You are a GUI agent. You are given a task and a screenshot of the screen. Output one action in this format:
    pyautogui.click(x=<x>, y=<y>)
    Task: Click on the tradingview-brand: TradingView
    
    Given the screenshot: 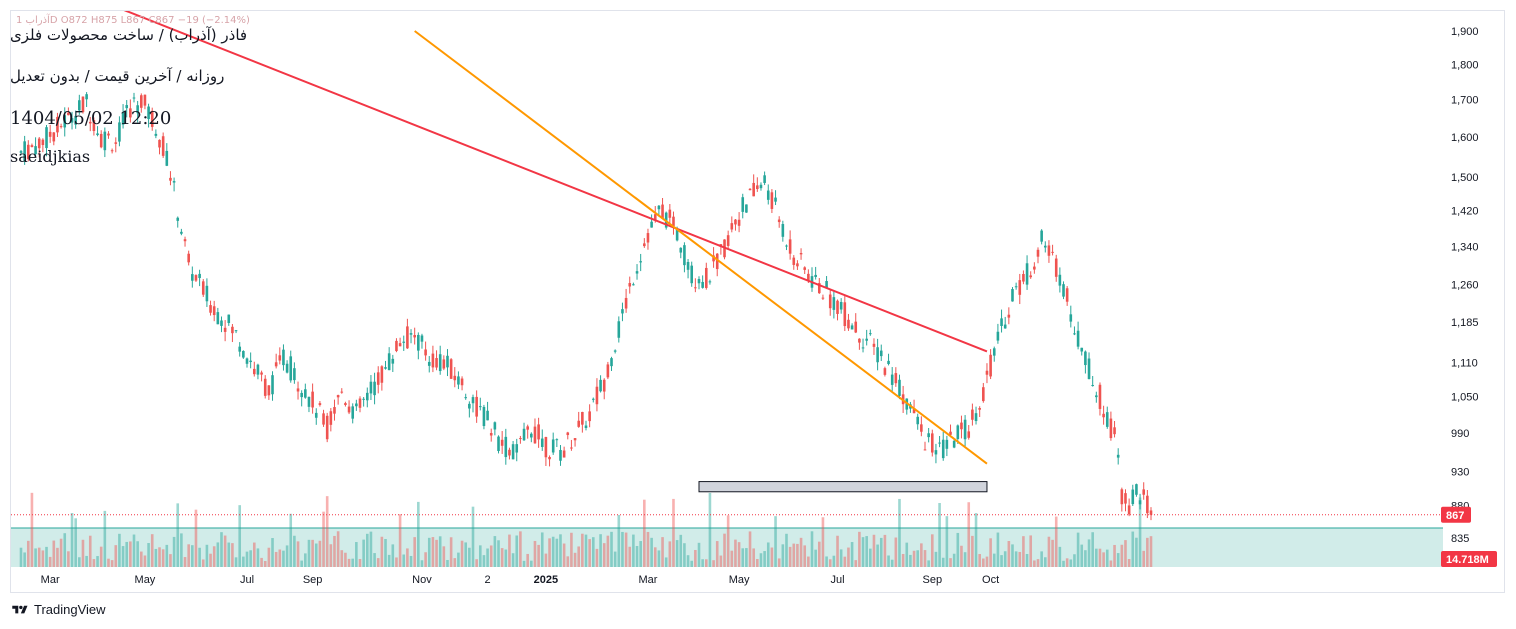 What is the action you would take?
    pyautogui.click(x=58, y=609)
    